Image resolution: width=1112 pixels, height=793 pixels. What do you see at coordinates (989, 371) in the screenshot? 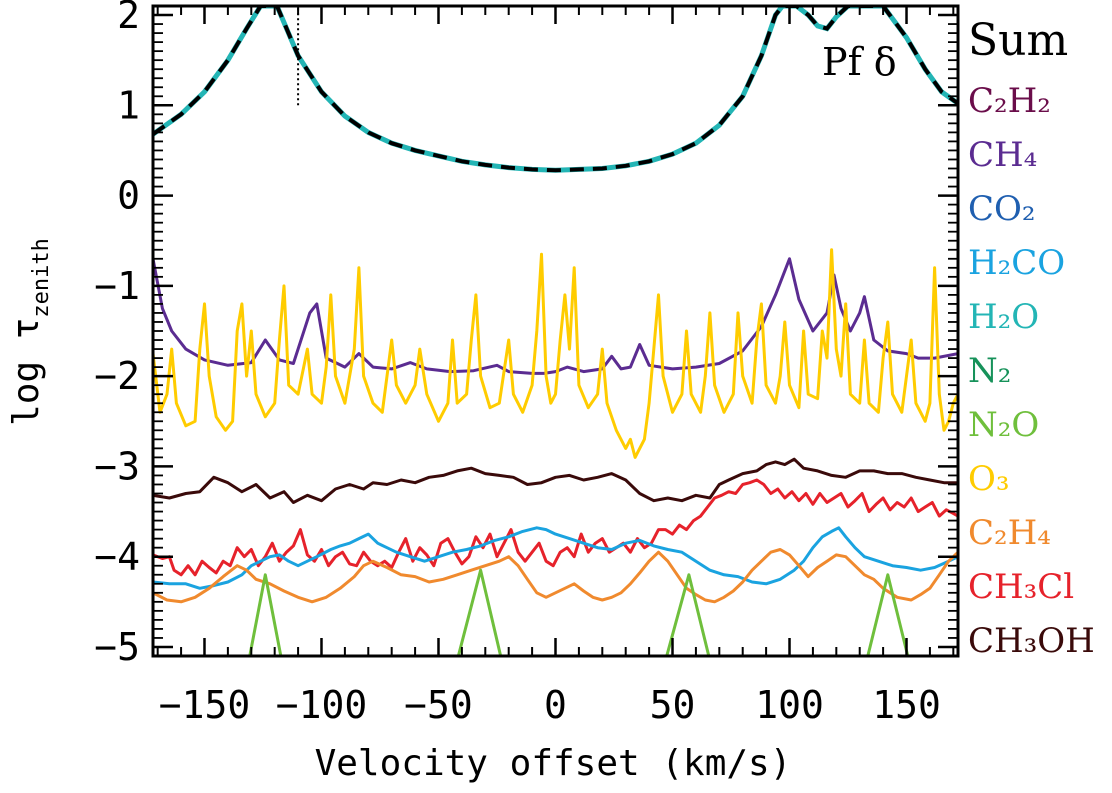
I see `legend-item: N₂` at bounding box center [989, 371].